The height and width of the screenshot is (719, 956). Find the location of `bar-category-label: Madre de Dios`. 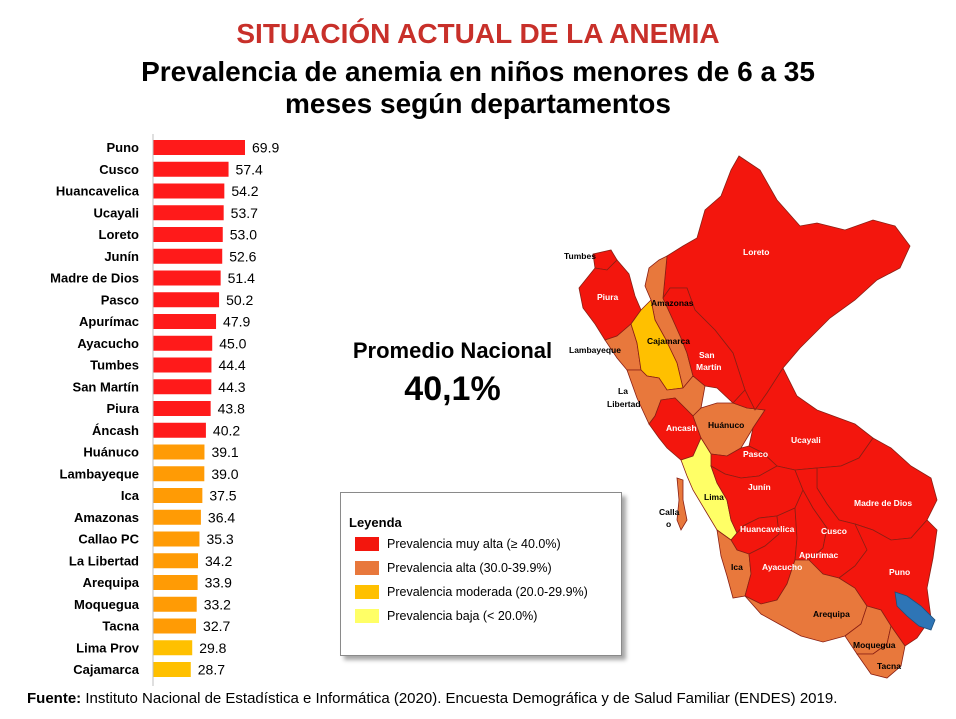

bar-category-label: Madre de Dios is located at coordinates (94, 278).